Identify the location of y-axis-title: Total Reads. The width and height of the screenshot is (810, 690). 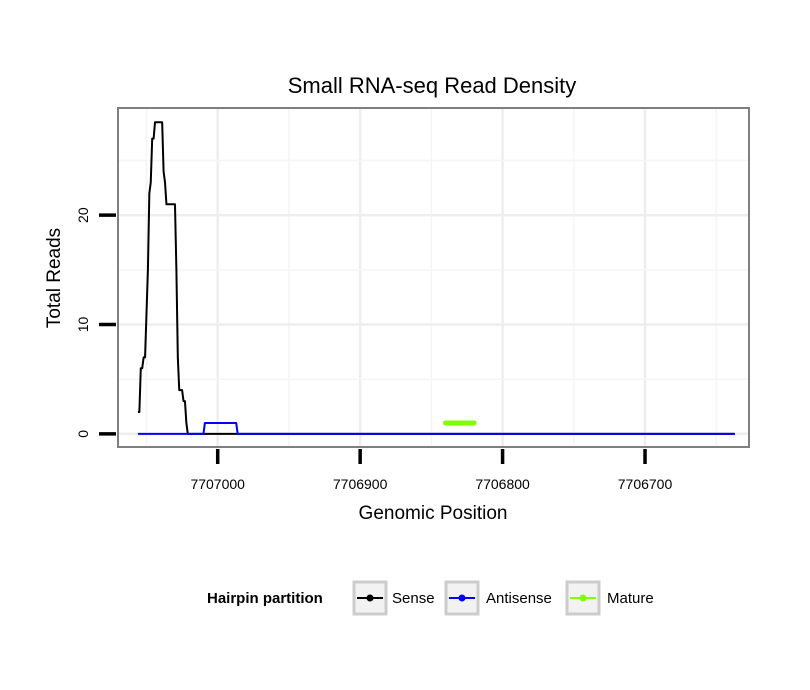
(54, 278).